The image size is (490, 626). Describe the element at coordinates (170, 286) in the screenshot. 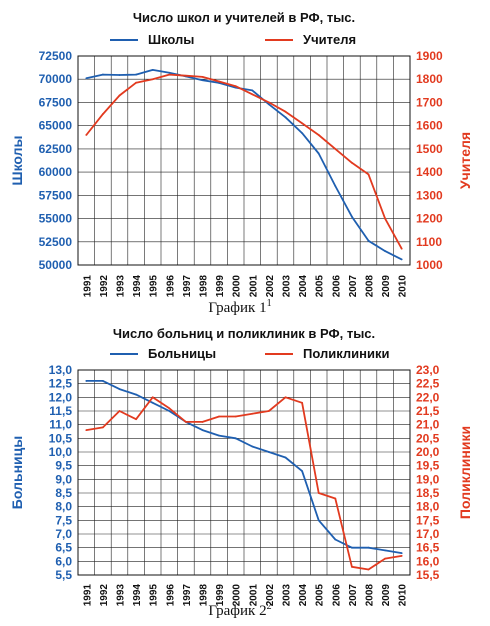

I see `xtick-label: 1996` at that location.